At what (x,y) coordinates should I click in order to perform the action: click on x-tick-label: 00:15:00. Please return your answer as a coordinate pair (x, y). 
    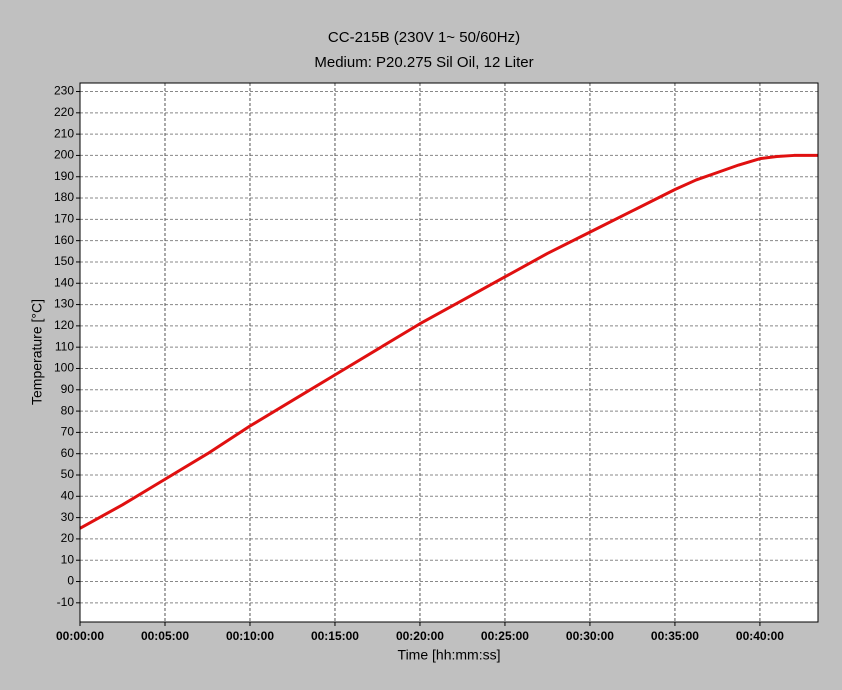
    Looking at the image, I should click on (335, 636).